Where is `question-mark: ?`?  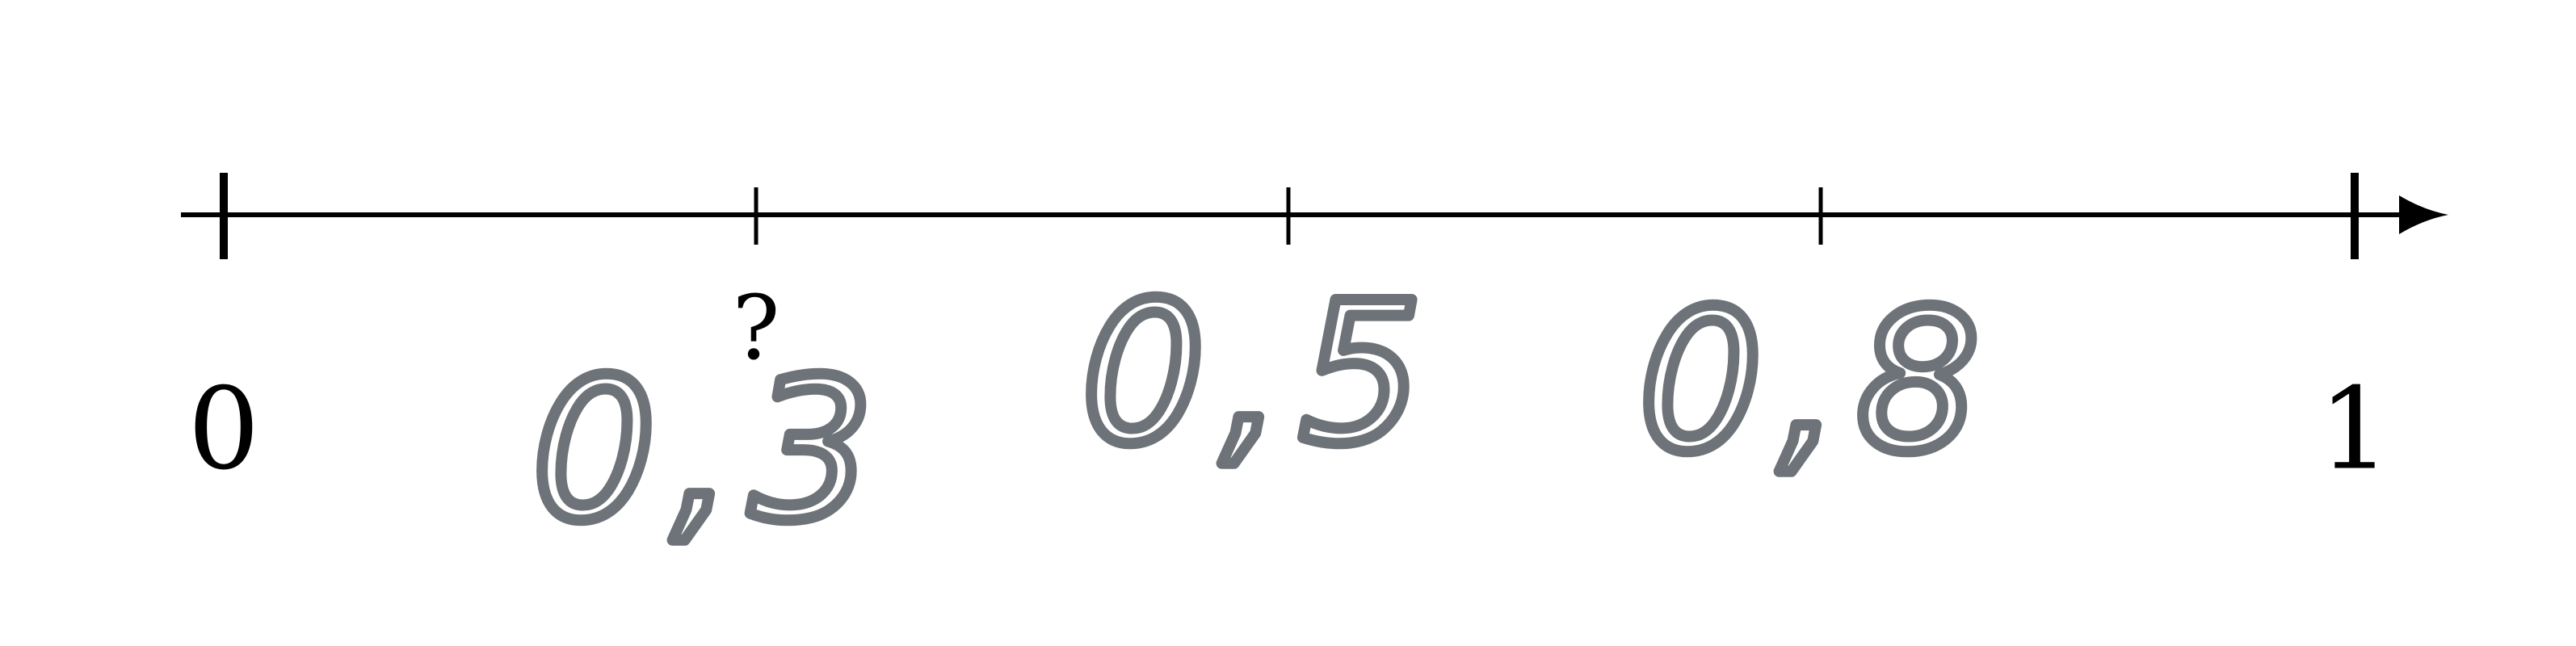 question-mark: ? is located at coordinates (756, 328).